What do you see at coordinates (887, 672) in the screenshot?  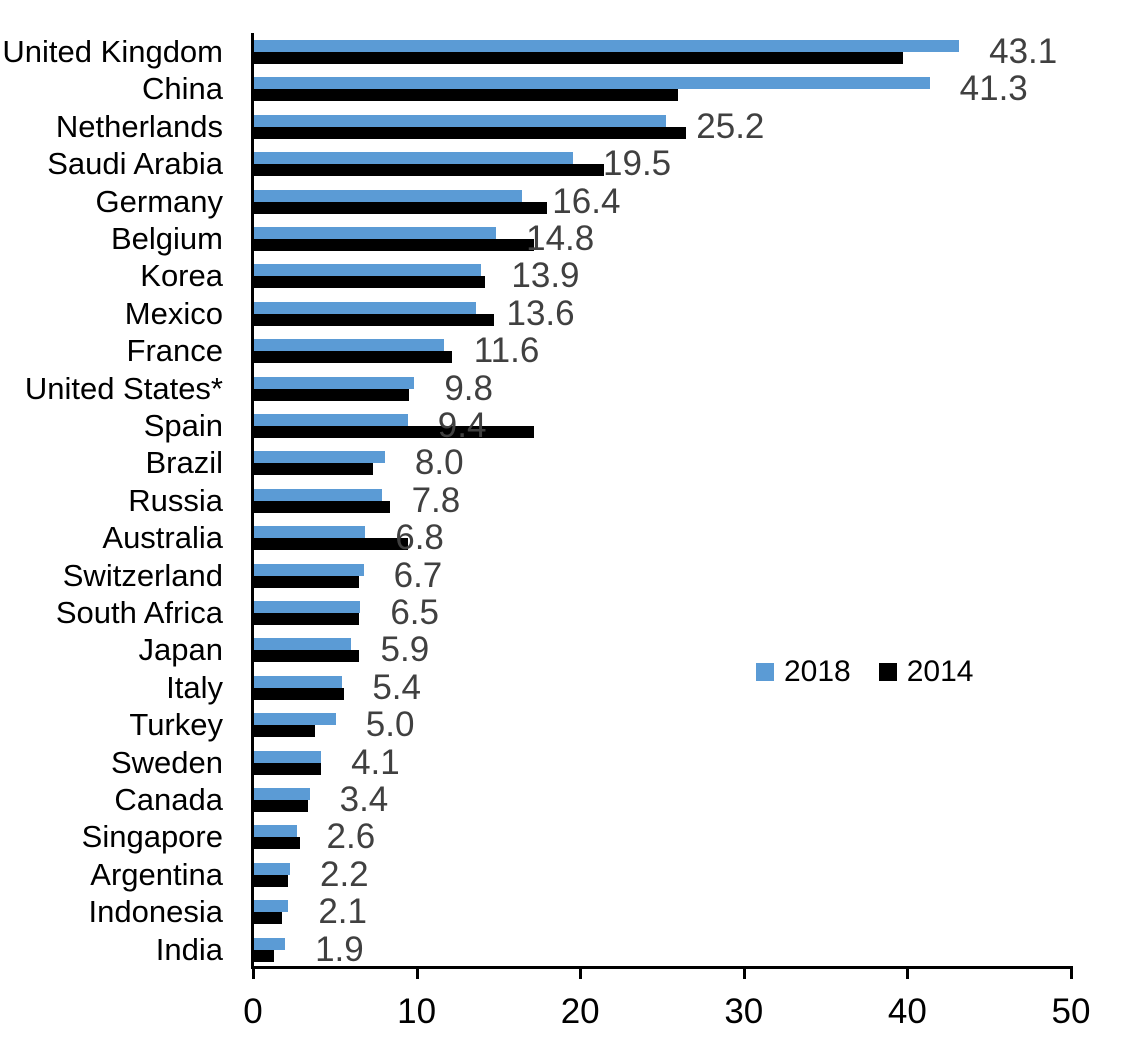 I see `legend-swatch-2014` at bounding box center [887, 672].